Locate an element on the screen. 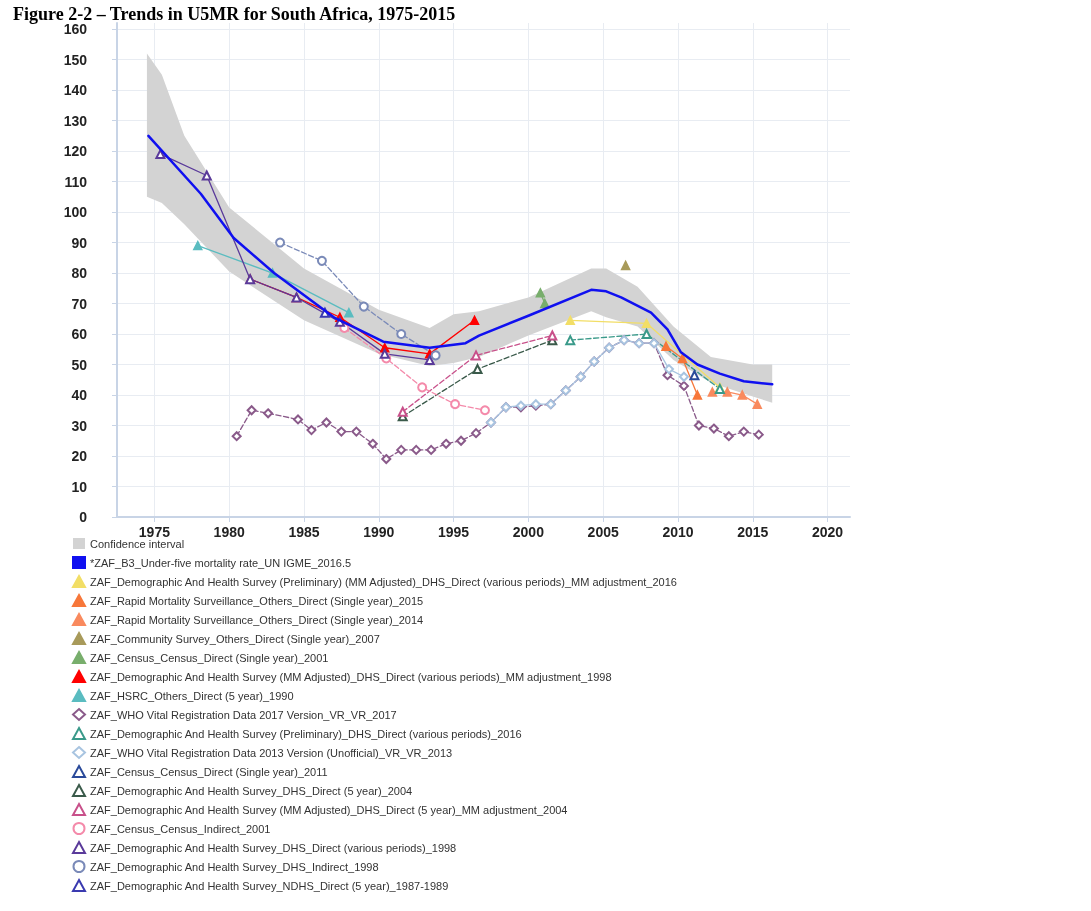 The image size is (1091, 911). legend-label: ZAF_Census_Census_Direct (Single year)_2001 is located at coordinates (209, 657).